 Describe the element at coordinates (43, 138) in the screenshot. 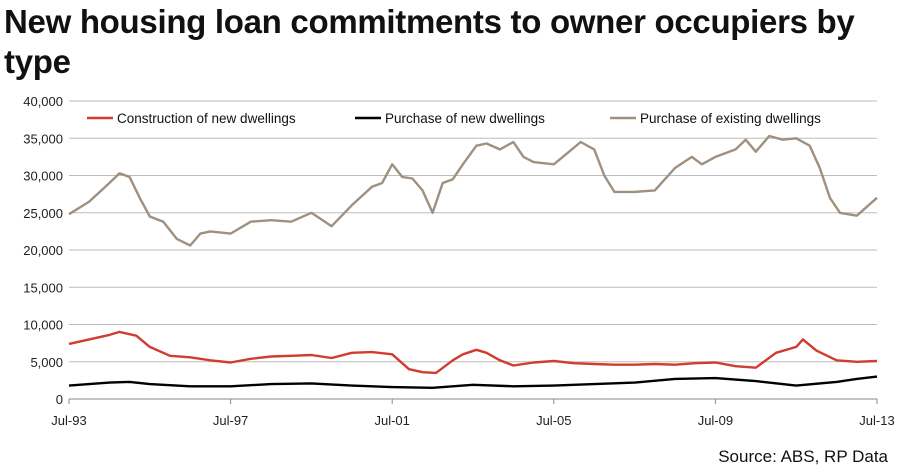

I see `y-tick-label: 35,000` at that location.